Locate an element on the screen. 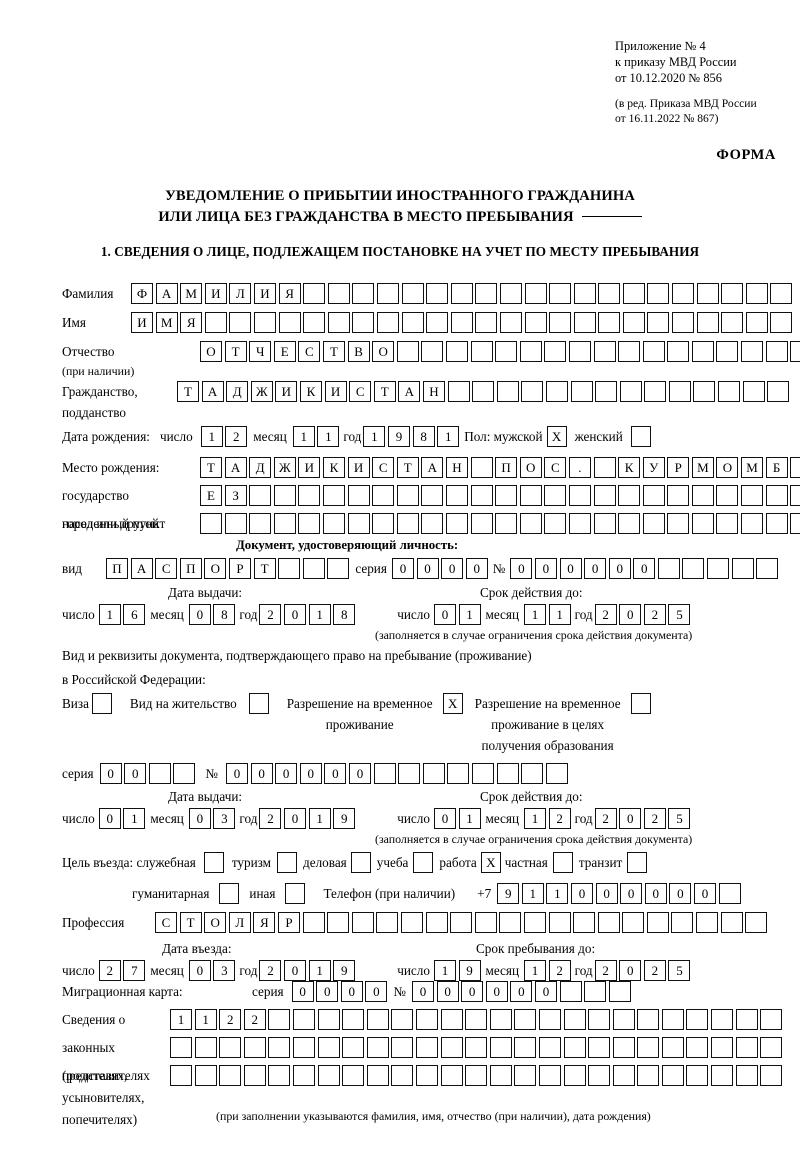 The height and width of the screenshot is (1163, 800). char-cell: Р is located at coordinates (239, 568).